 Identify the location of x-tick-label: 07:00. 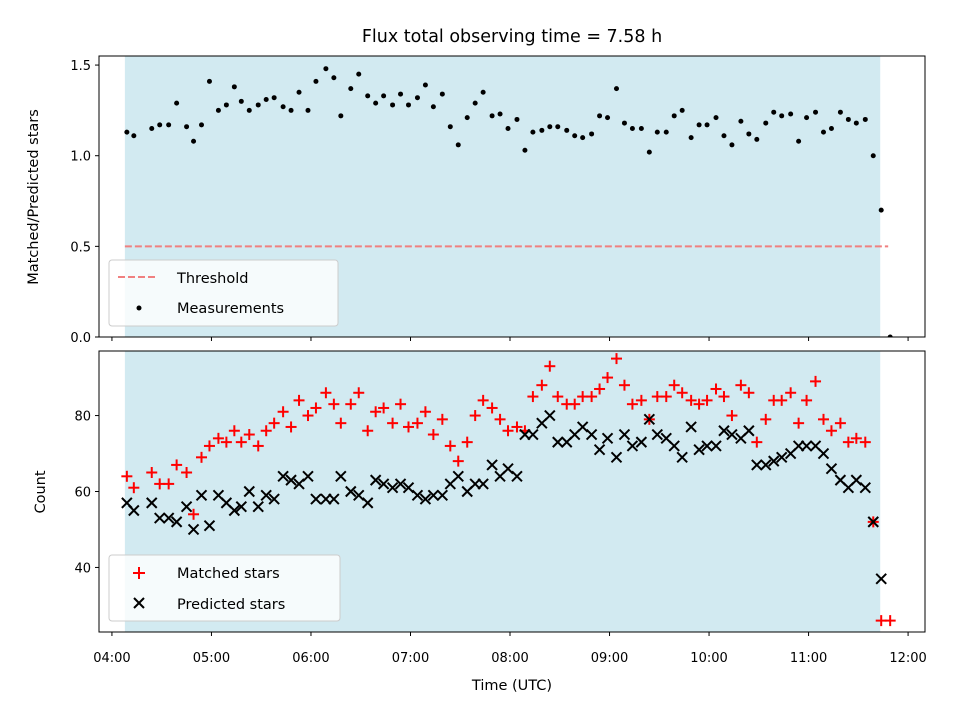
(410, 658).